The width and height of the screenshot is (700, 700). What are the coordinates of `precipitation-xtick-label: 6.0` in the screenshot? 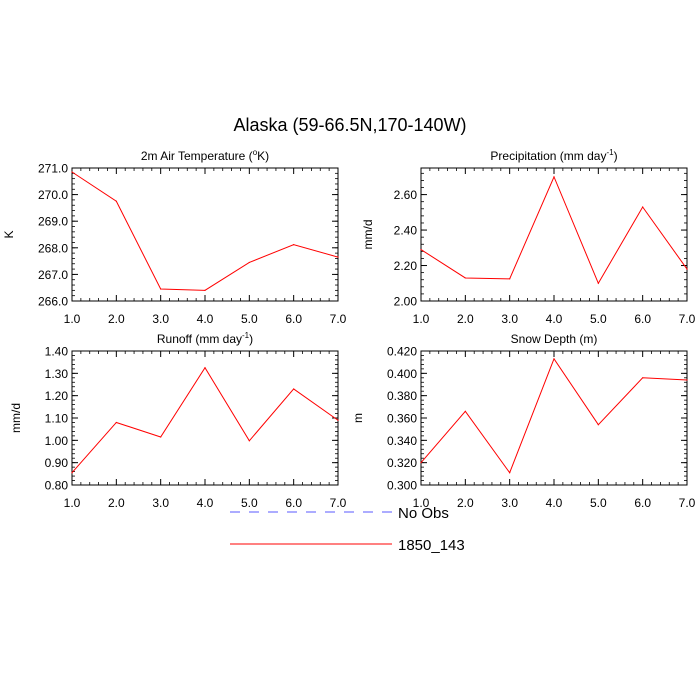 It's located at (642, 319).